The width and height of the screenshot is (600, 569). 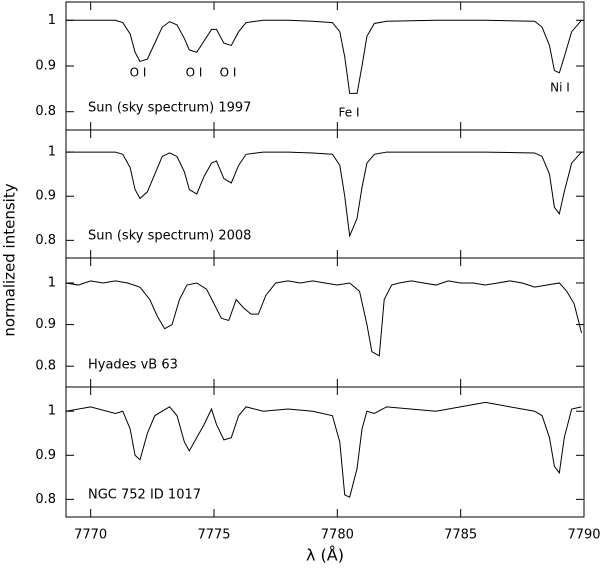 What do you see at coordinates (169, 108) in the screenshot?
I see `panel-label: Sun (sky spectrum) 1997` at bounding box center [169, 108].